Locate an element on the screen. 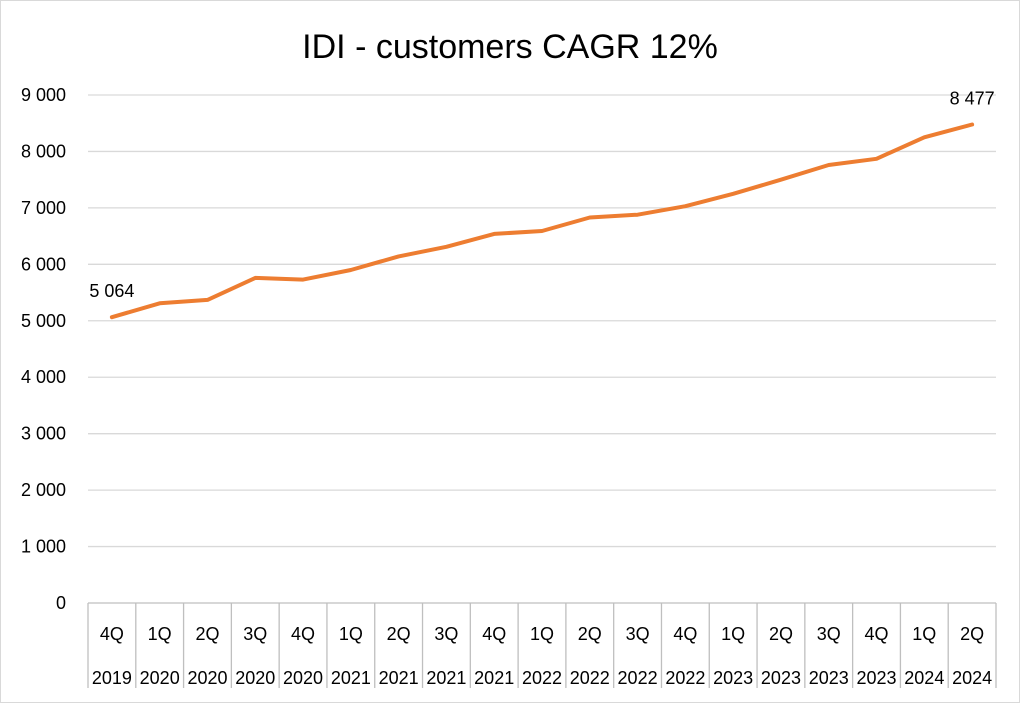  y-tick-label: 5 000 is located at coordinates (43, 321).